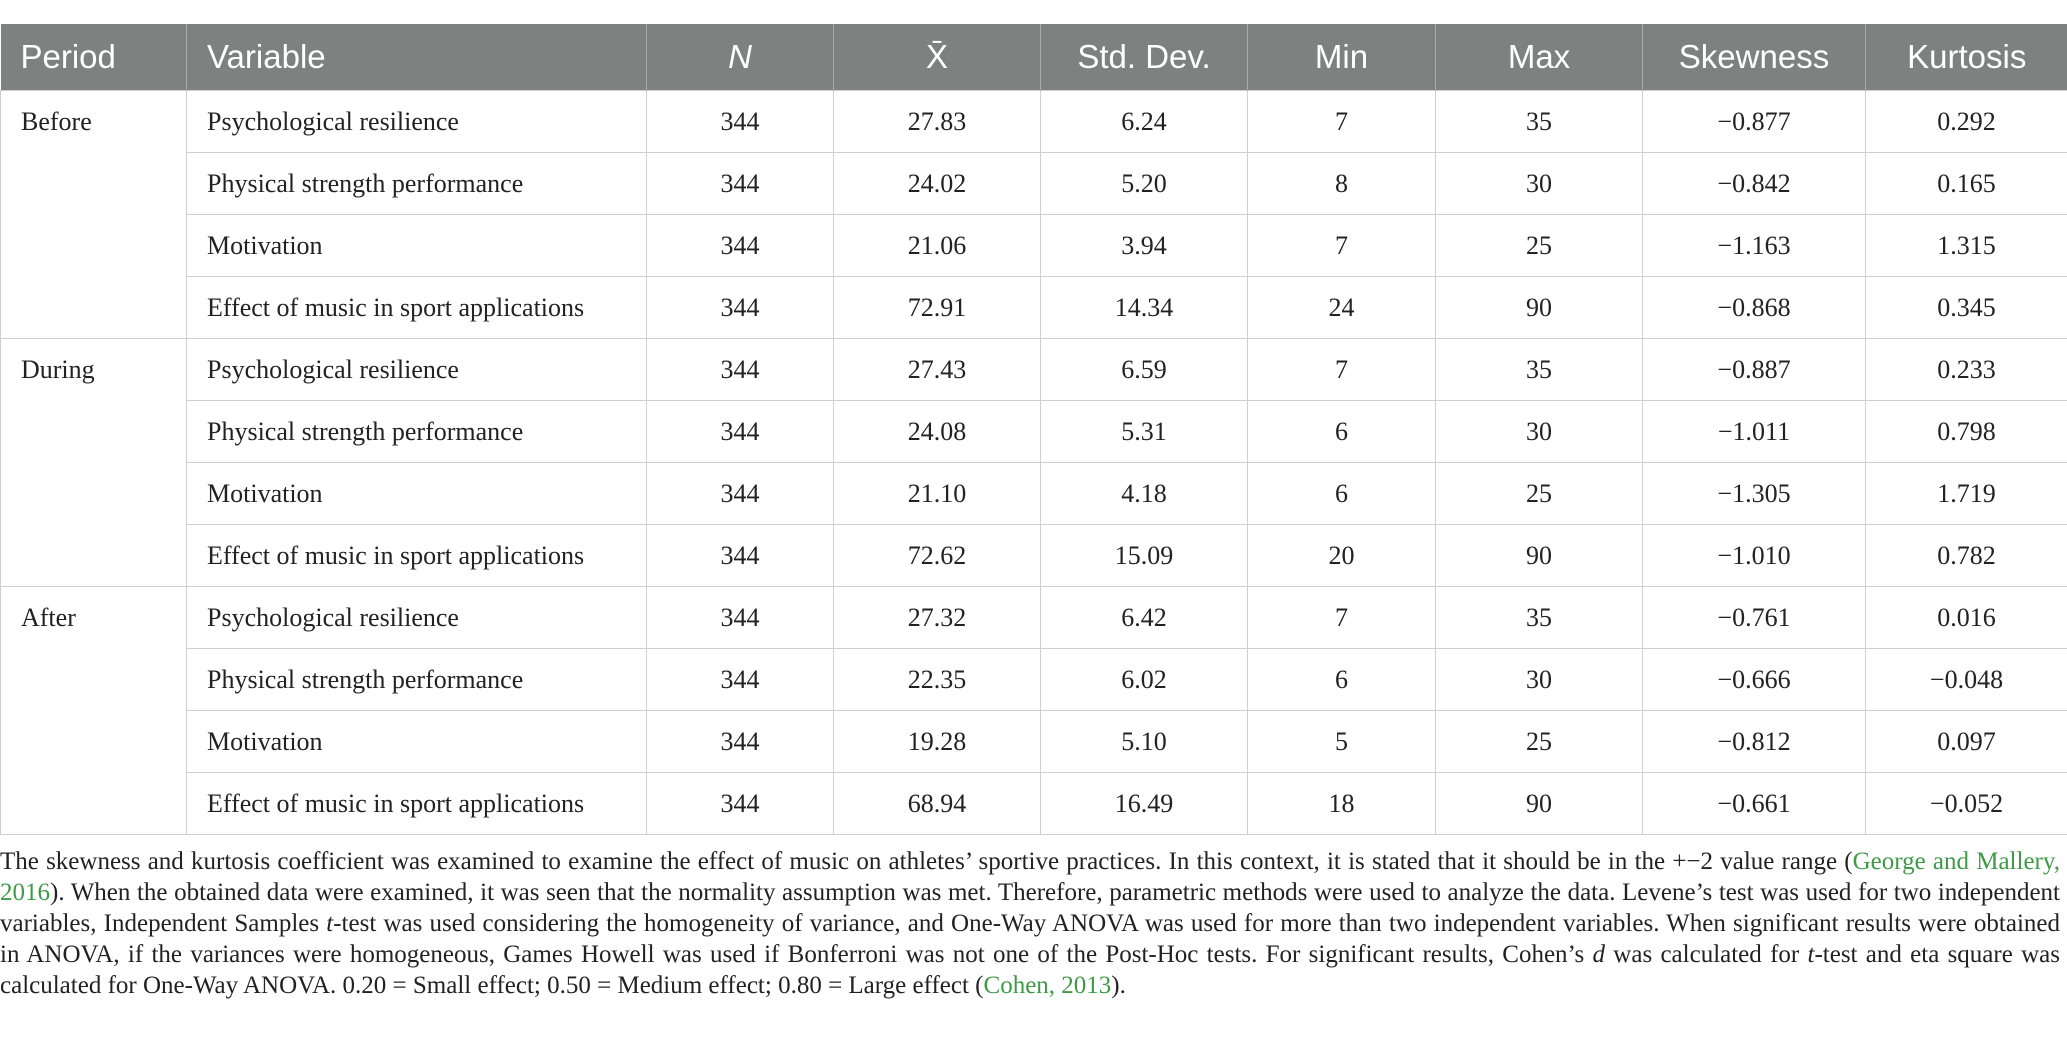 Image resolution: width=2067 pixels, height=1038 pixels. I want to click on column-header: N, so click(740, 57).